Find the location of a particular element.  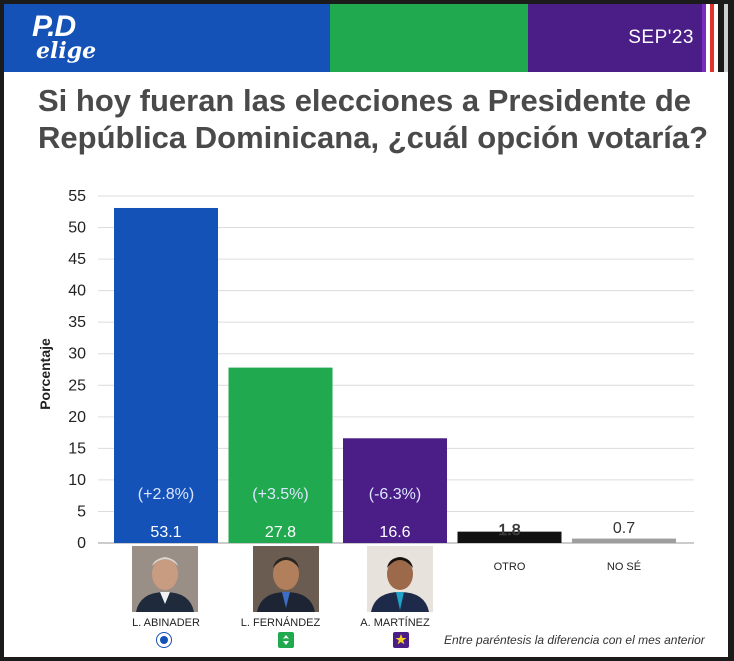

prm-party-icon is located at coordinates (164, 640).